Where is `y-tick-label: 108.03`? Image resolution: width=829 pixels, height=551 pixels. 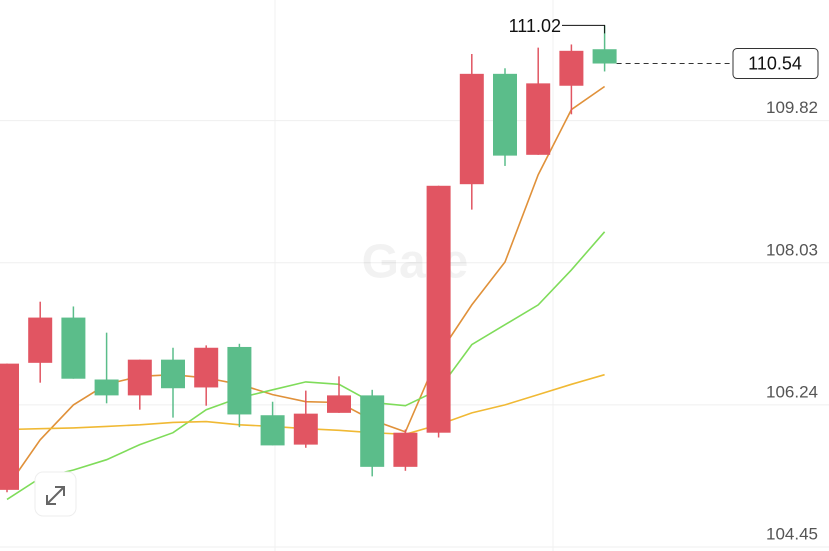 y-tick-label: 108.03 is located at coordinates (792, 249).